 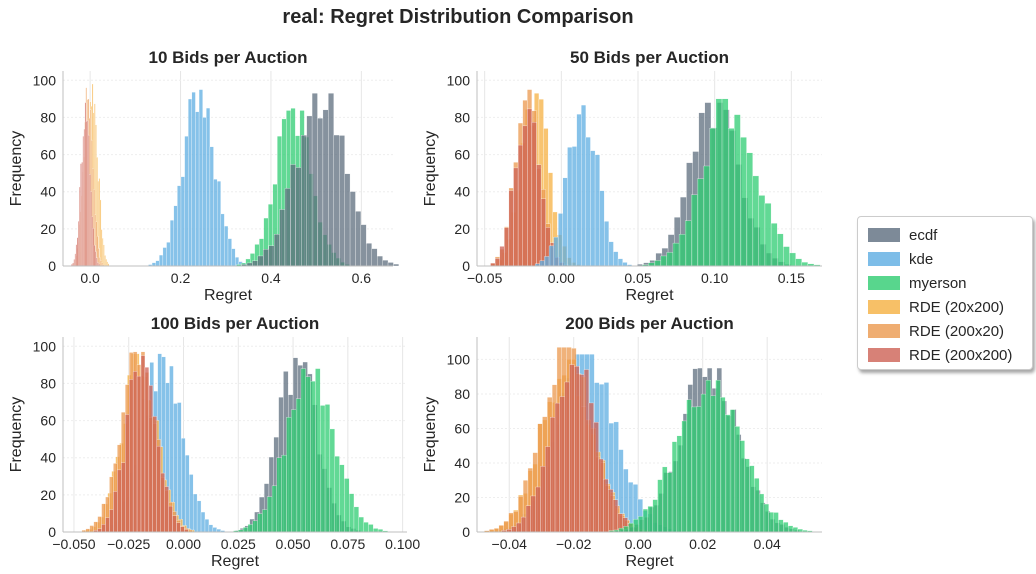 What do you see at coordinates (293, 544) in the screenshot?
I see `x-tick-label-2-4: 0.050` at bounding box center [293, 544].